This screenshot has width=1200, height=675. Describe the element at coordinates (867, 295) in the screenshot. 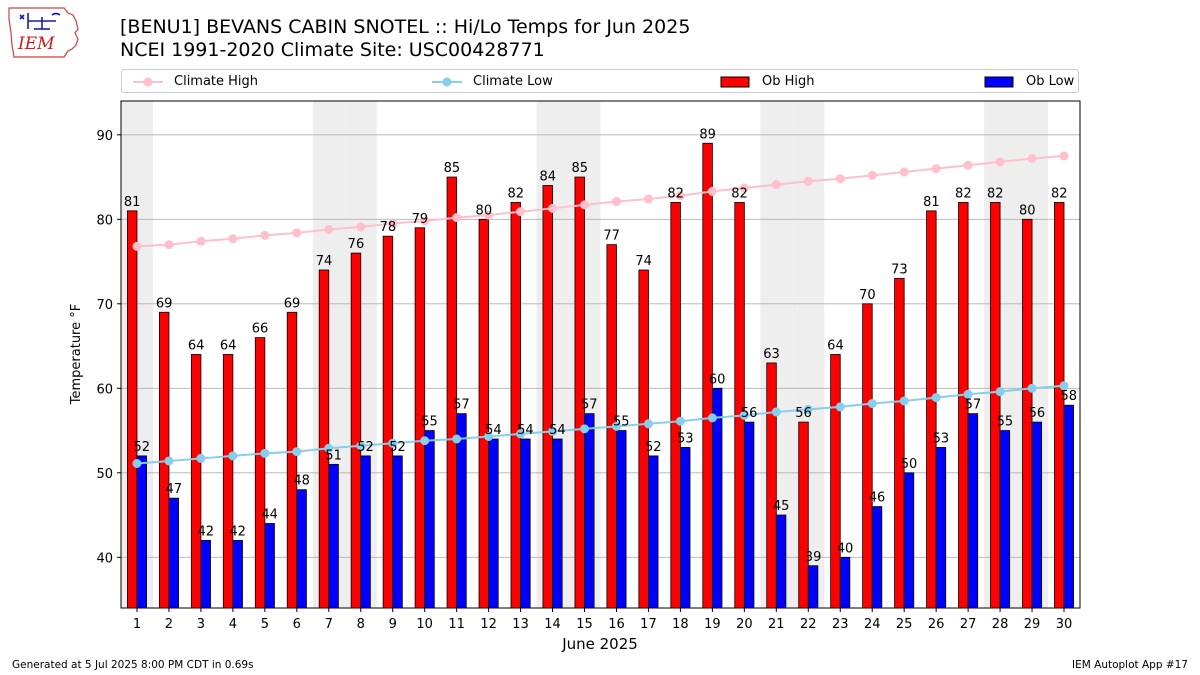

I see `ob-high-label-24: 70` at that location.